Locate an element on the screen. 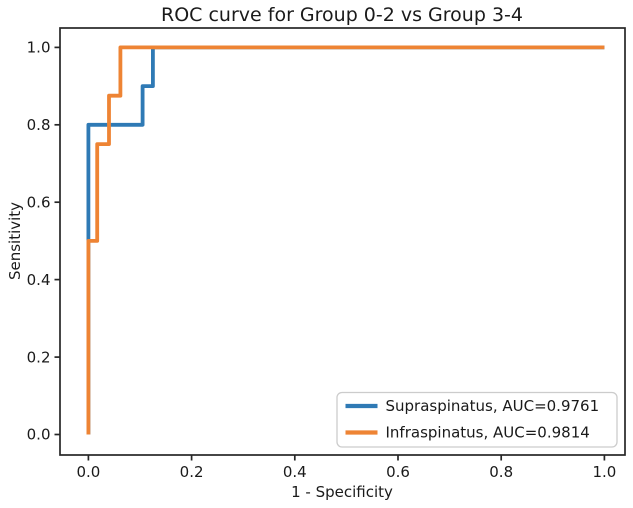 This screenshot has height=508, width=633. y-tick-label: 0.8 is located at coordinates (39, 125).